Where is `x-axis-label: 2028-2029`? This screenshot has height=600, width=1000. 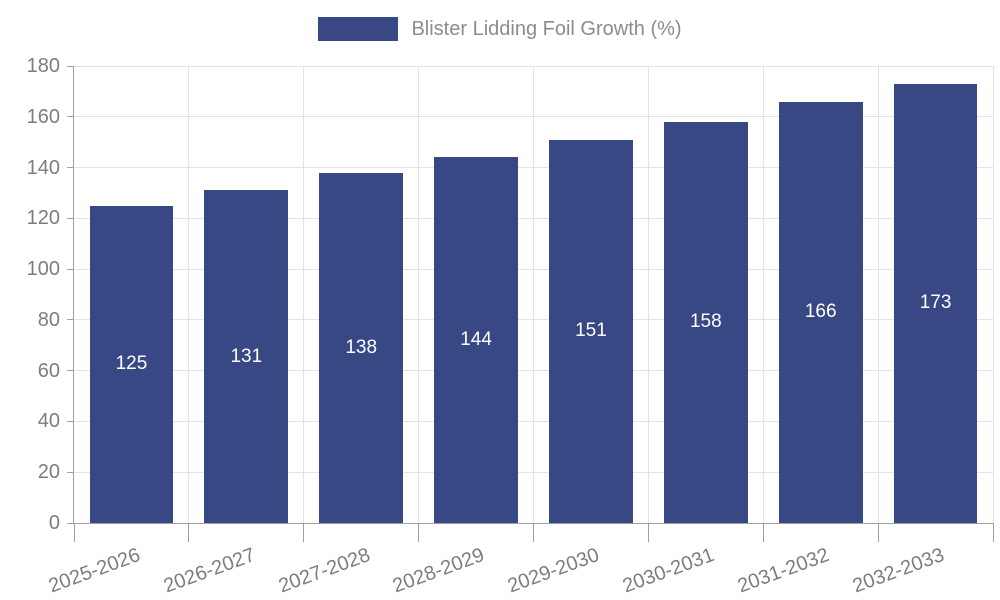
x-axis-label: 2028-2029 is located at coordinates (439, 571).